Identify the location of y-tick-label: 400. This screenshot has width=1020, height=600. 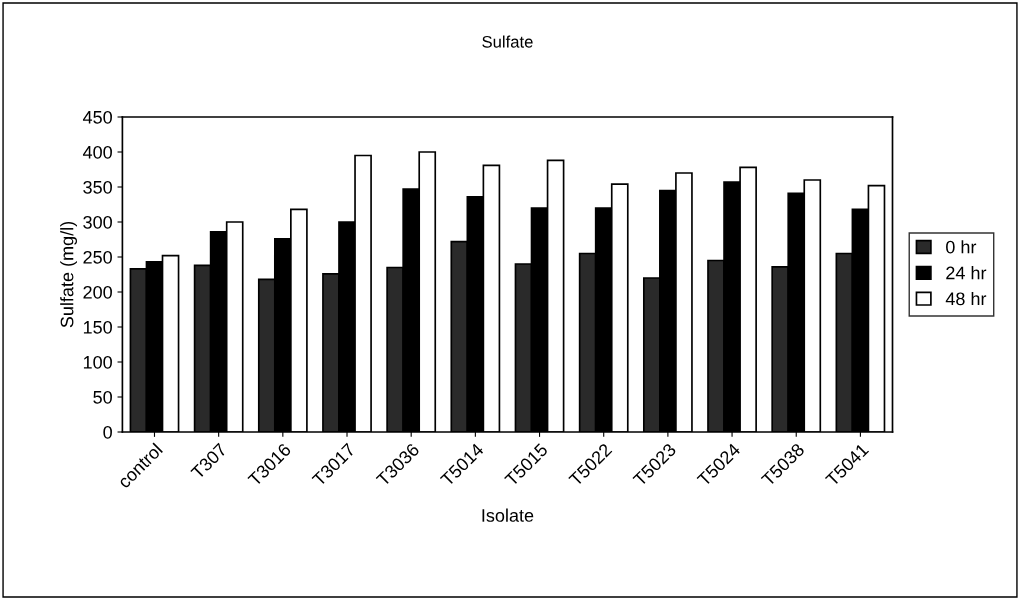
(97, 152).